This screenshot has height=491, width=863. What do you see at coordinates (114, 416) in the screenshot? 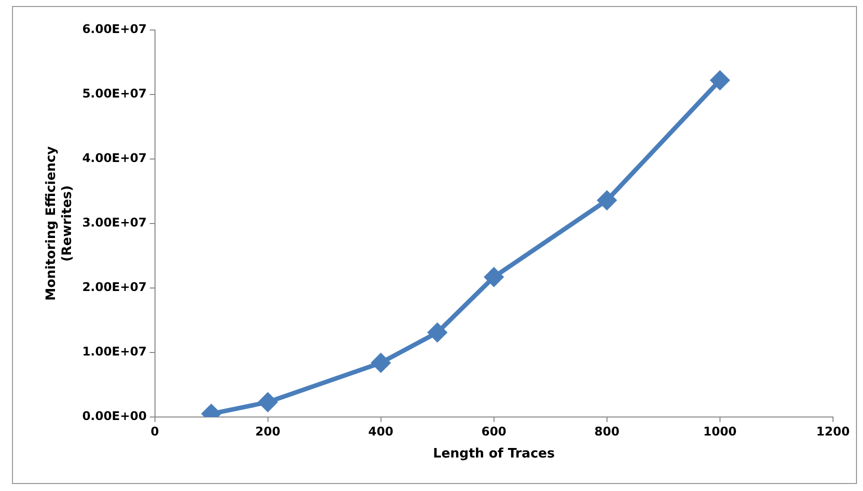
I see `y-tick-label: 0.00E+00` at bounding box center [114, 416].